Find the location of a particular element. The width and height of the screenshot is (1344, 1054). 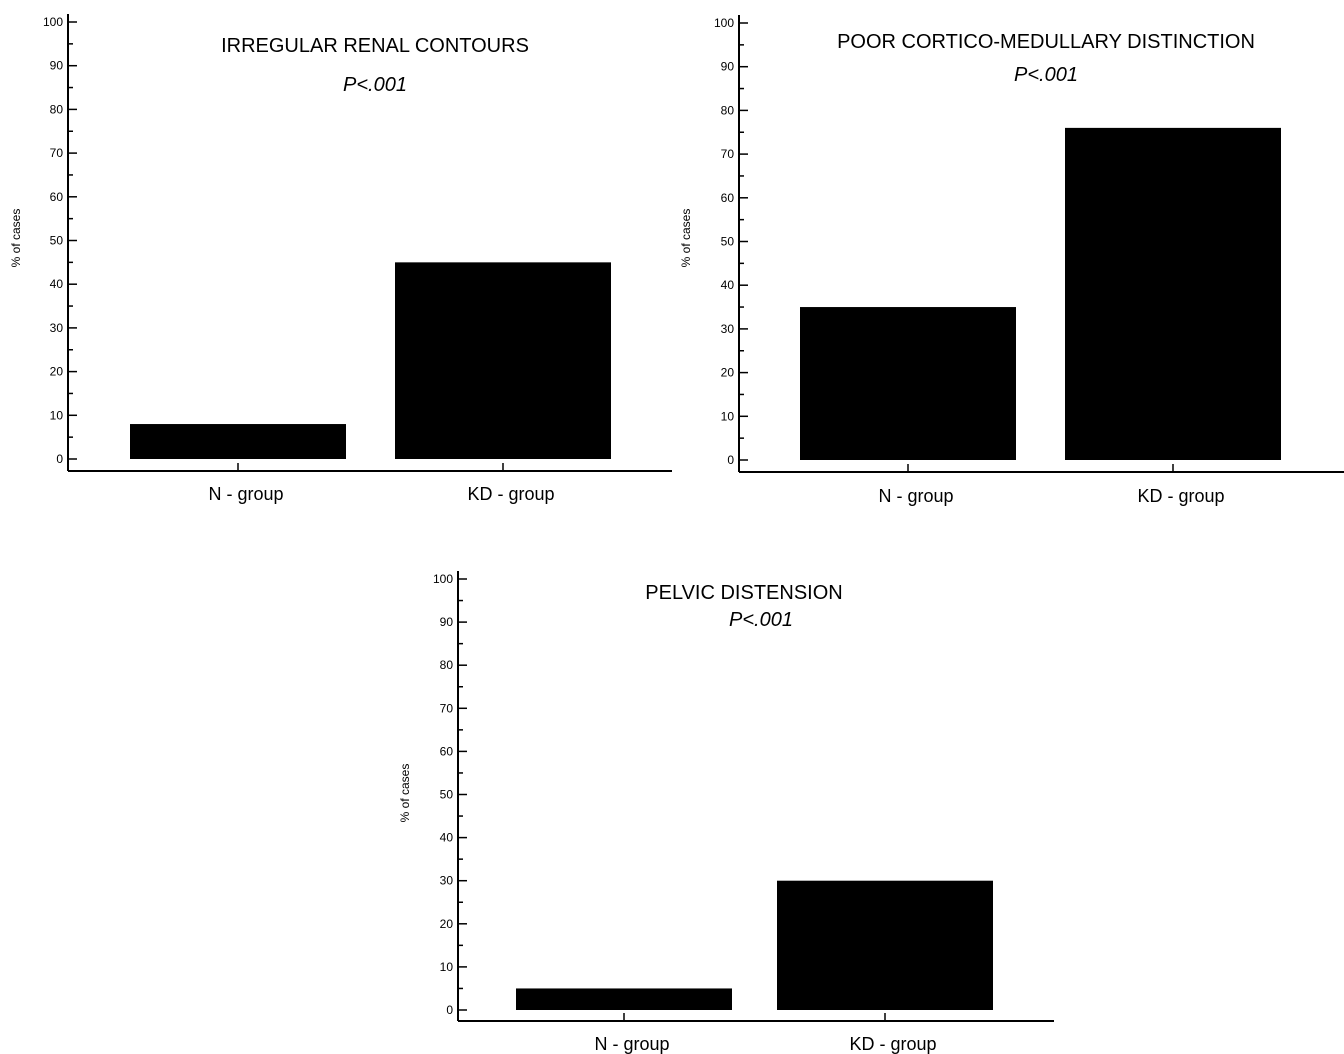

chart-title: IRREGULAR RENAL CONTOURS is located at coordinates (375, 46).